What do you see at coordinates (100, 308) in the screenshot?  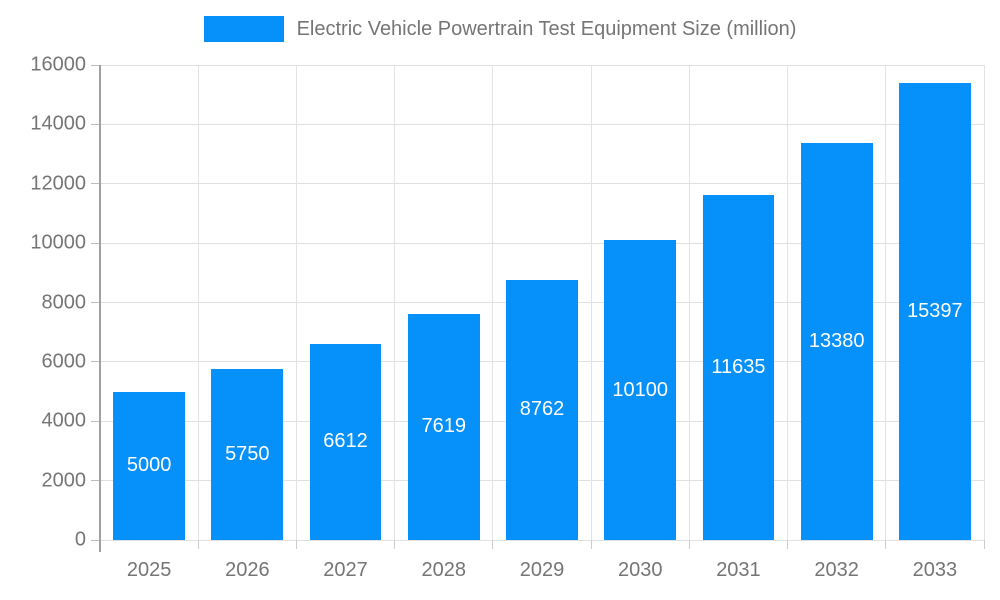 I see `y-axis-line` at bounding box center [100, 308].